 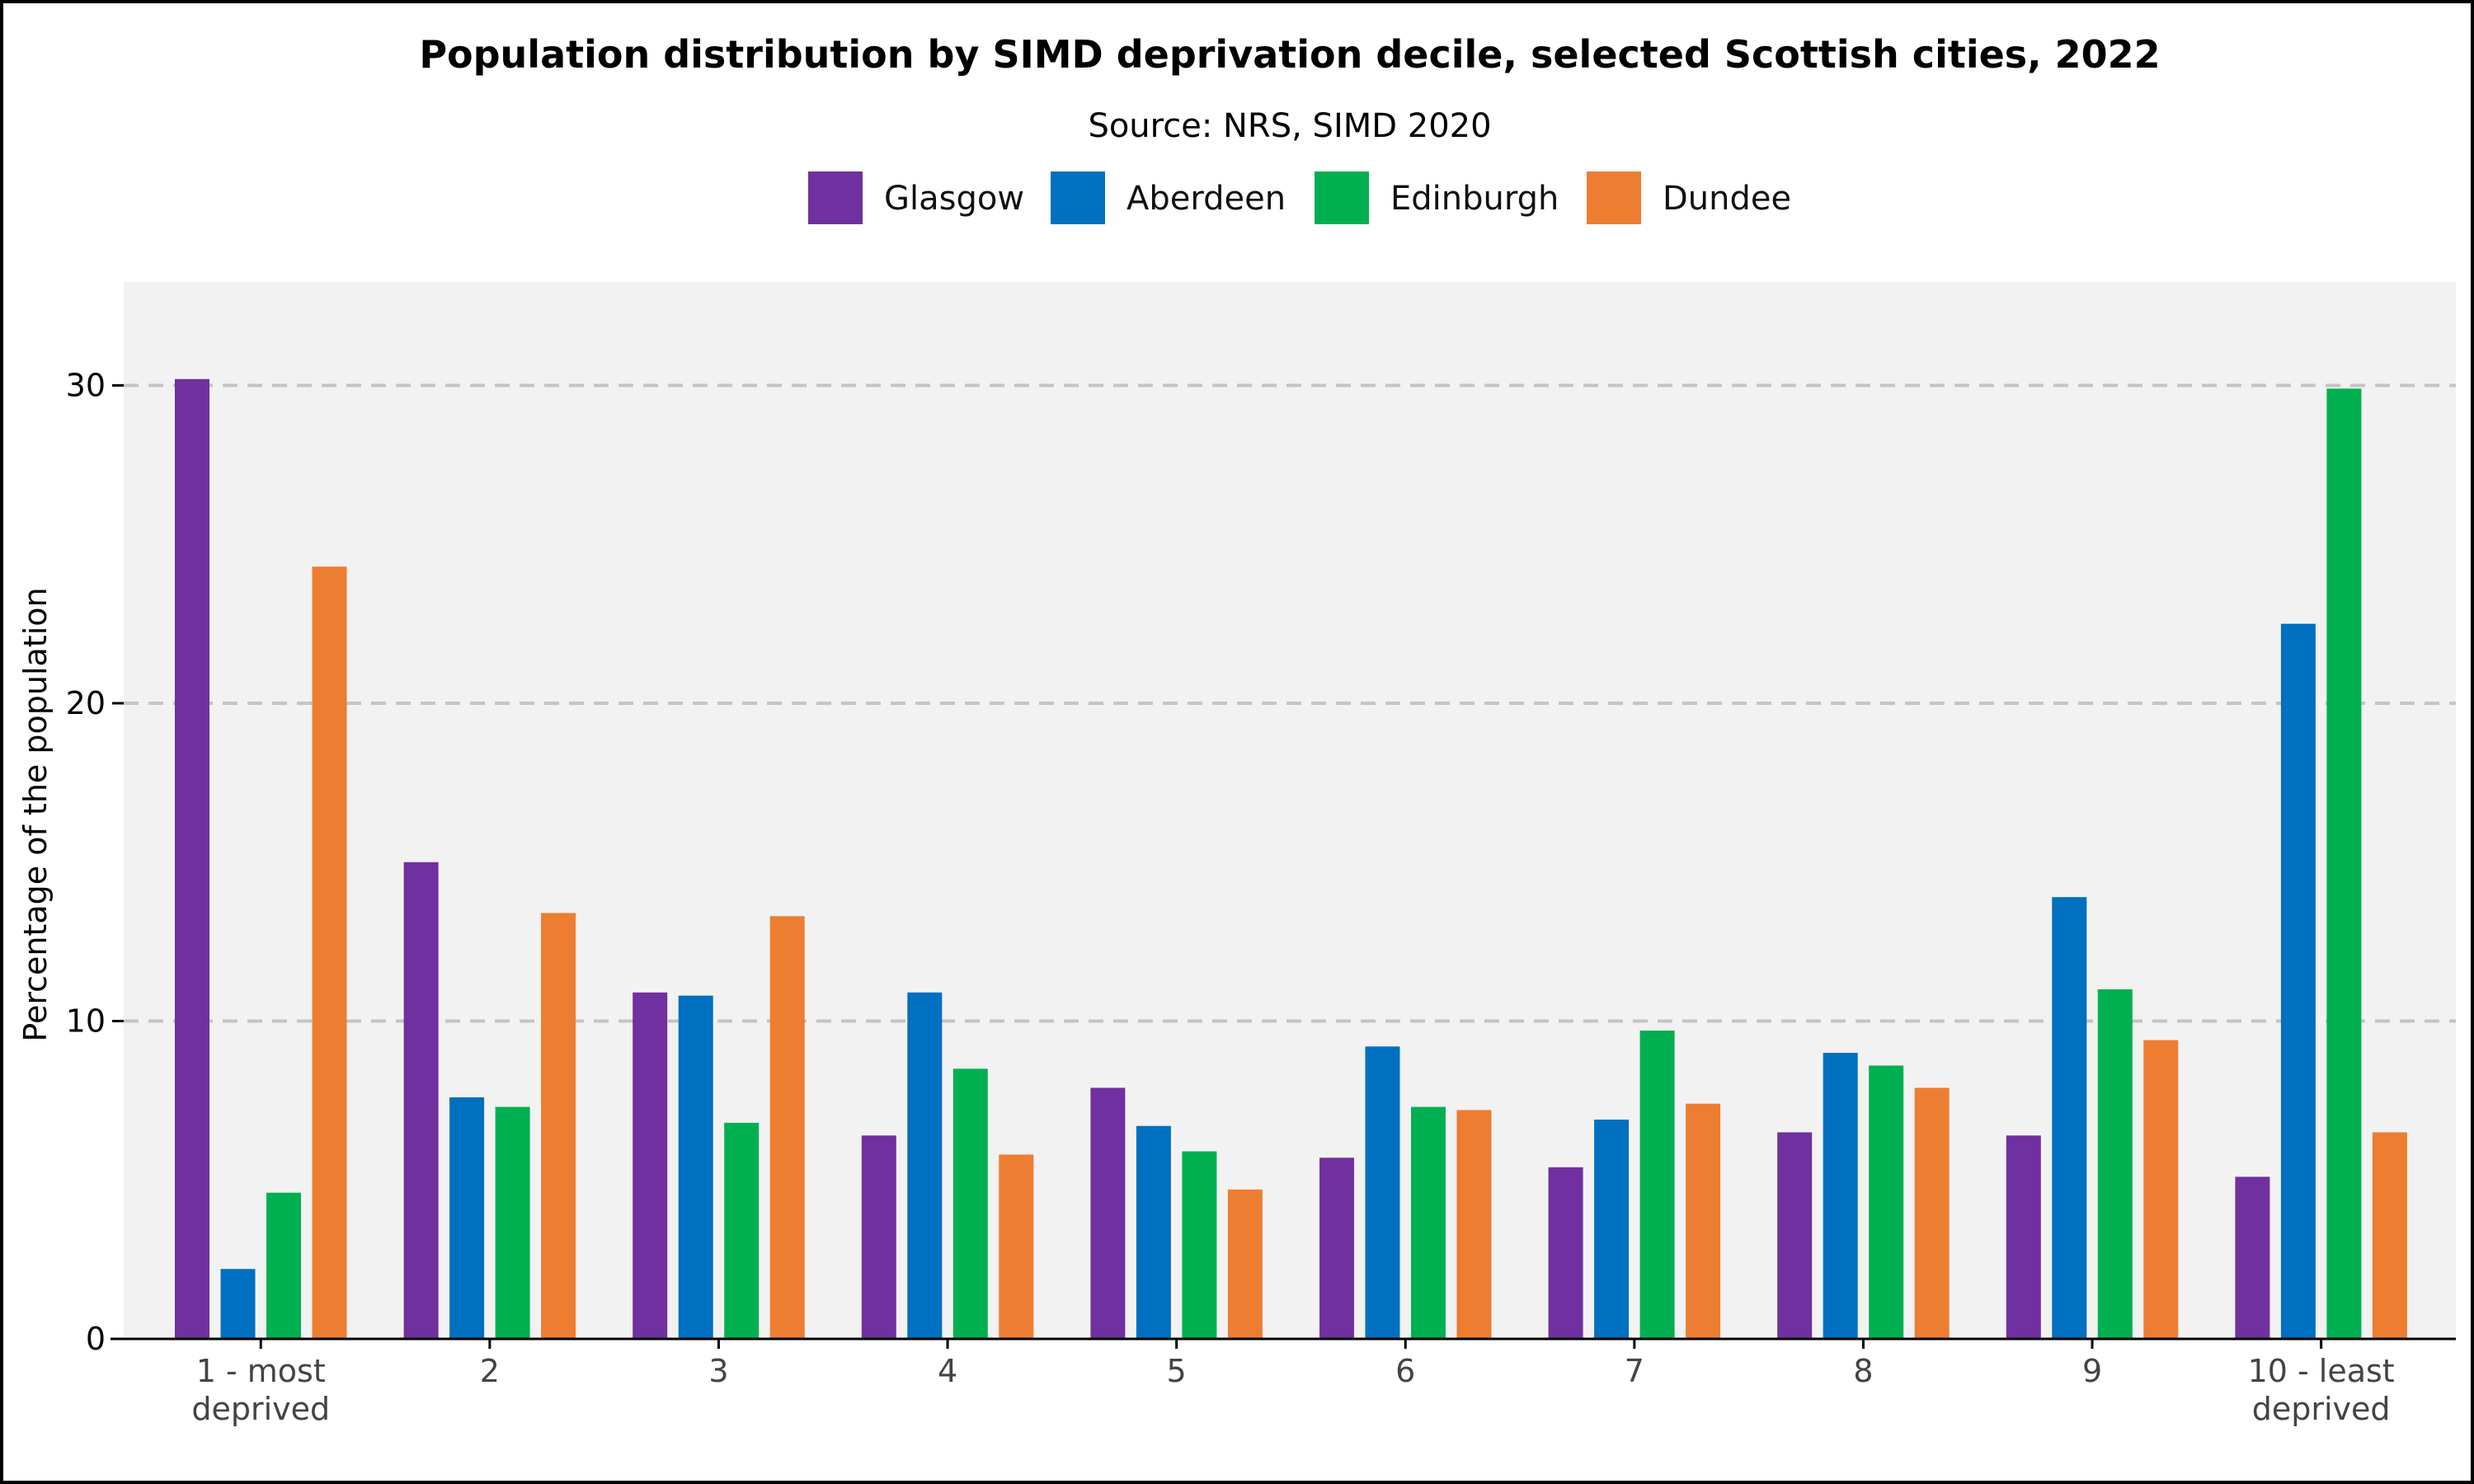 What do you see at coordinates (835, 197) in the screenshot?
I see `legend-swatch-glasgow` at bounding box center [835, 197].